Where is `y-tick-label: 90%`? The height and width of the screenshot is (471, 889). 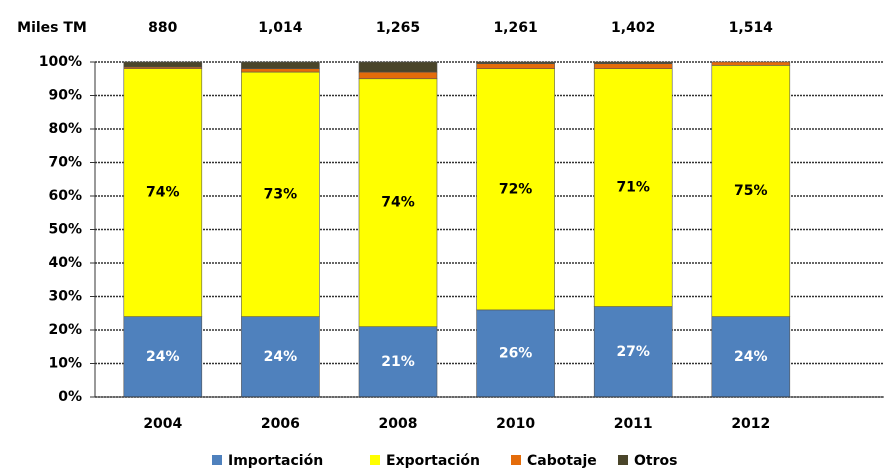 y-tick-label: 90% is located at coordinates (65, 96).